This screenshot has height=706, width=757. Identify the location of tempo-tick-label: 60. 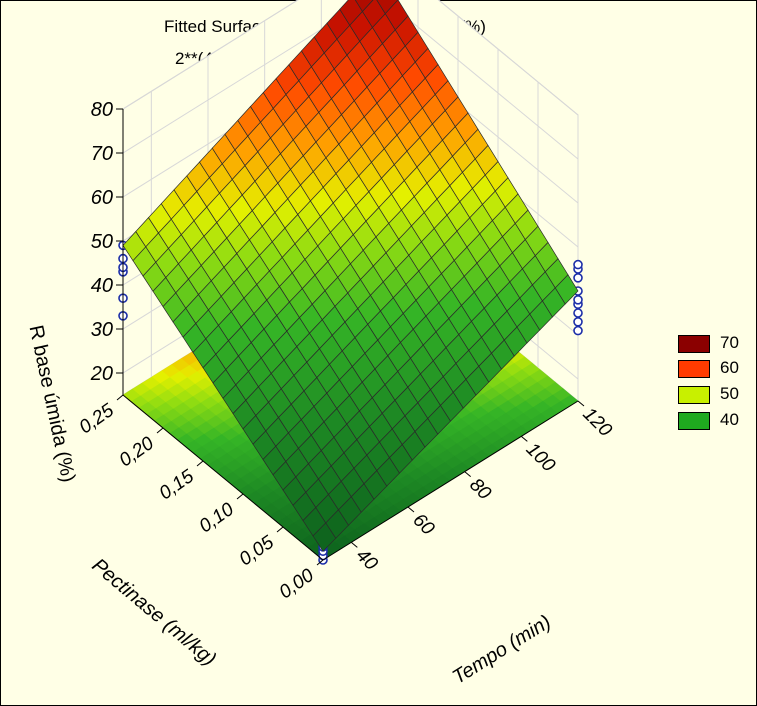
(423, 525).